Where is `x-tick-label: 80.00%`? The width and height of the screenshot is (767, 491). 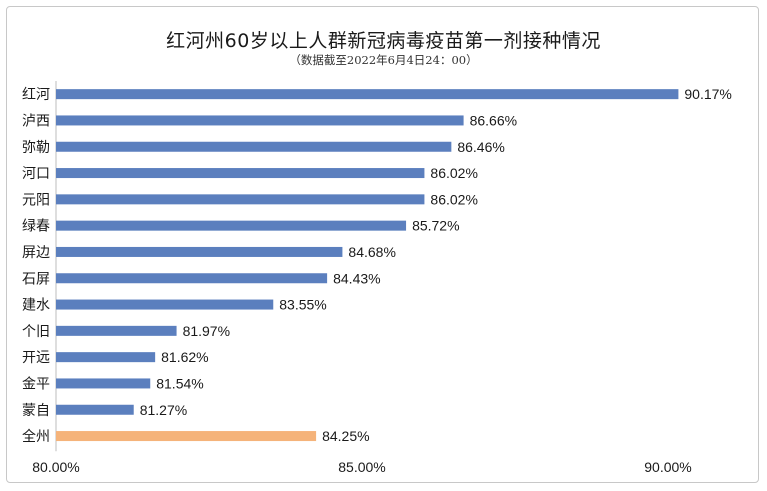
x-tick-label: 80.00% is located at coordinates (55, 467).